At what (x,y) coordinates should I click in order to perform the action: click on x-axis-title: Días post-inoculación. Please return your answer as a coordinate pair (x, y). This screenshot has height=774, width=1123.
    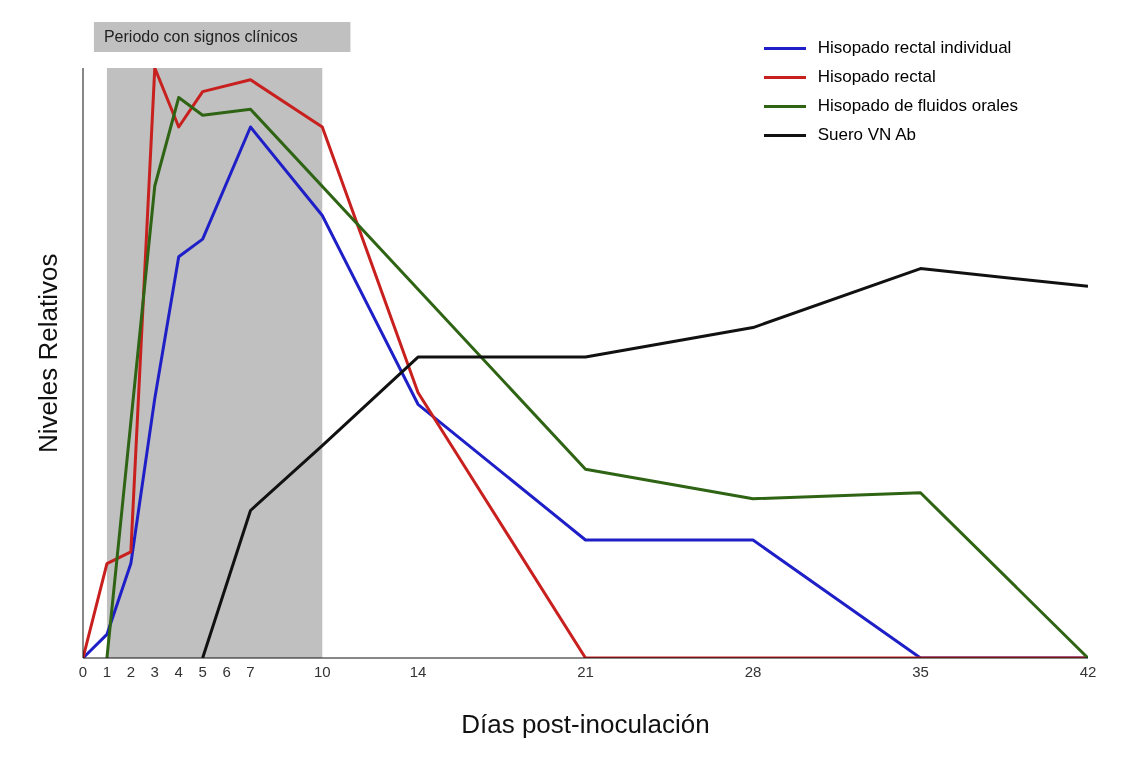
    Looking at the image, I should click on (585, 724).